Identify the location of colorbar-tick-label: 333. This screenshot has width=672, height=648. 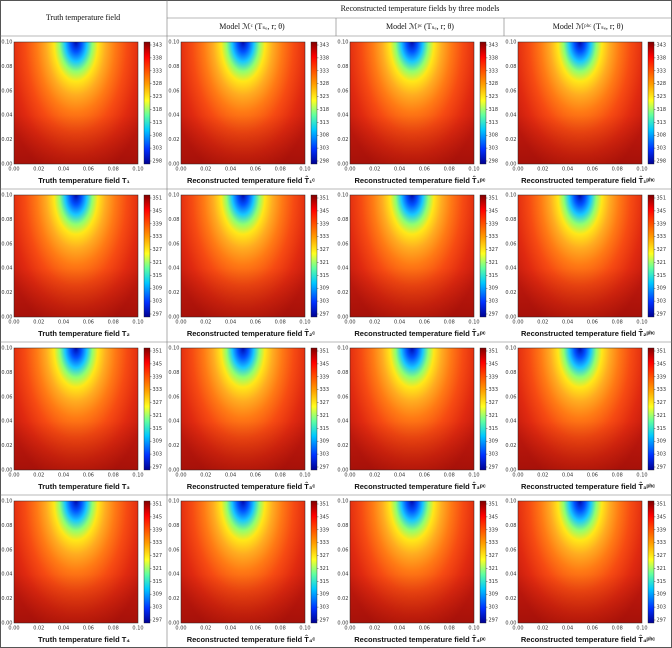
(158, 390).